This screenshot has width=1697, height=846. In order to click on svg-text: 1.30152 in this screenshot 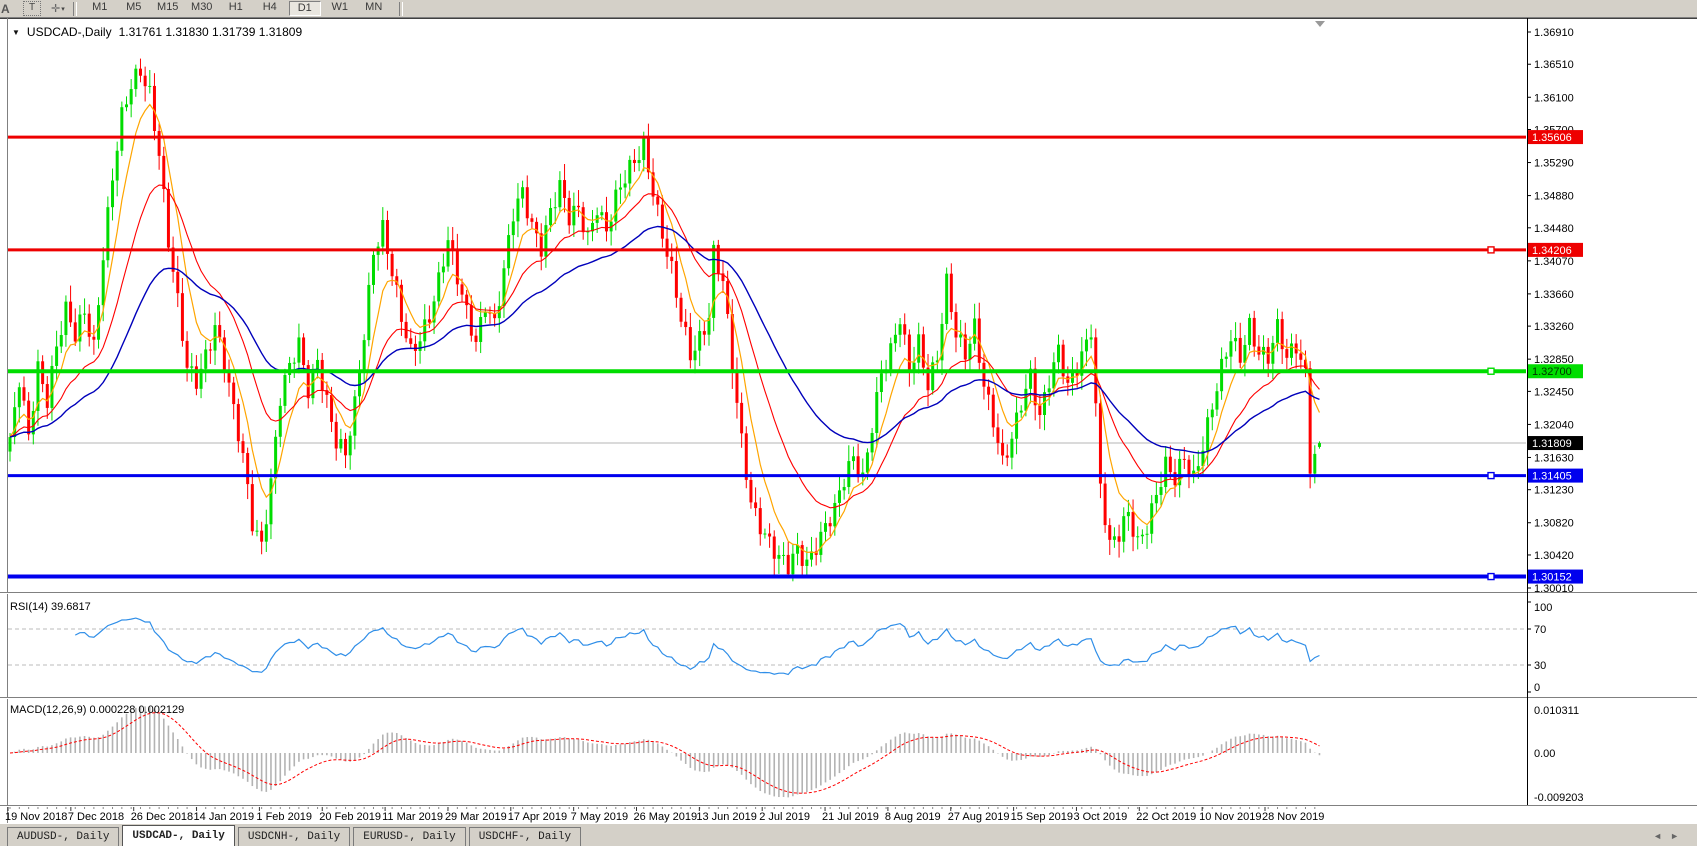, I will do `click(1552, 578)`.